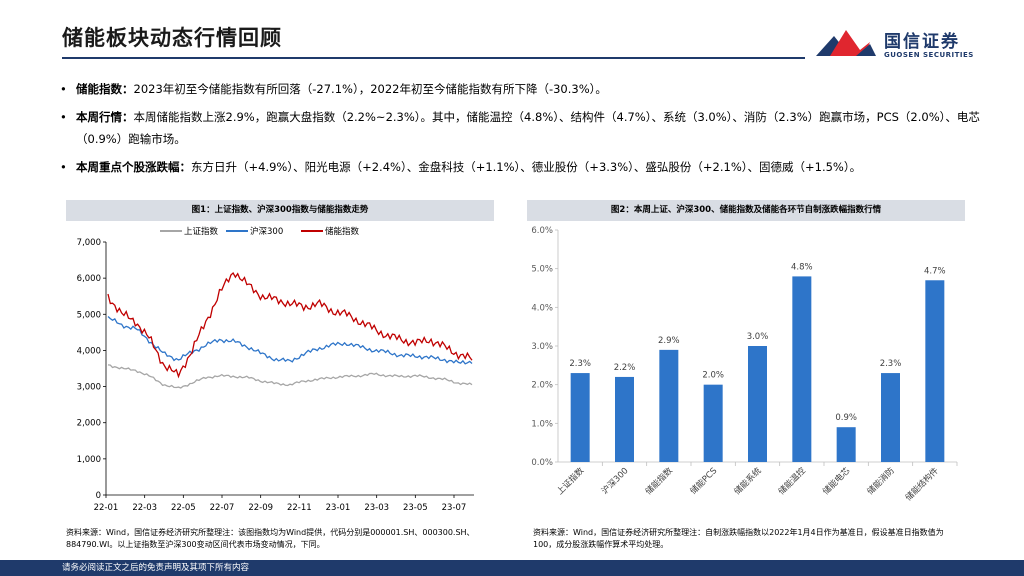 This screenshot has height=576, width=1024. Describe the element at coordinates (433, 58) in the screenshot. I see `title-divider` at that location.